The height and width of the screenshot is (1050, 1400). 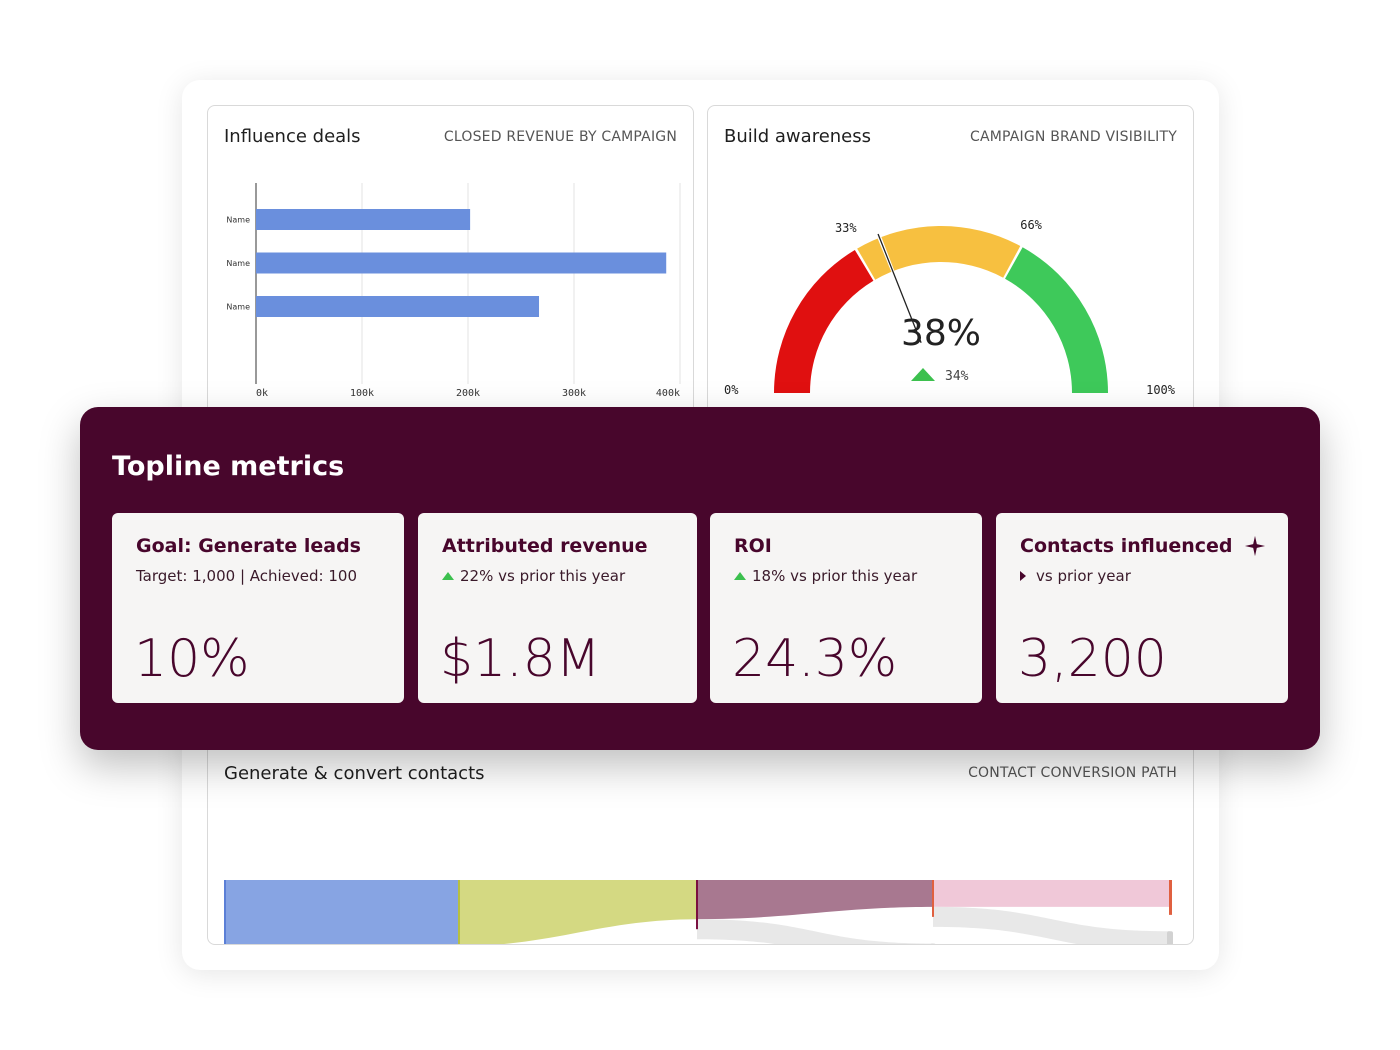 What do you see at coordinates (834, 576) in the screenshot?
I see `metric-subtitle-text: 18% vs prior this year` at bounding box center [834, 576].